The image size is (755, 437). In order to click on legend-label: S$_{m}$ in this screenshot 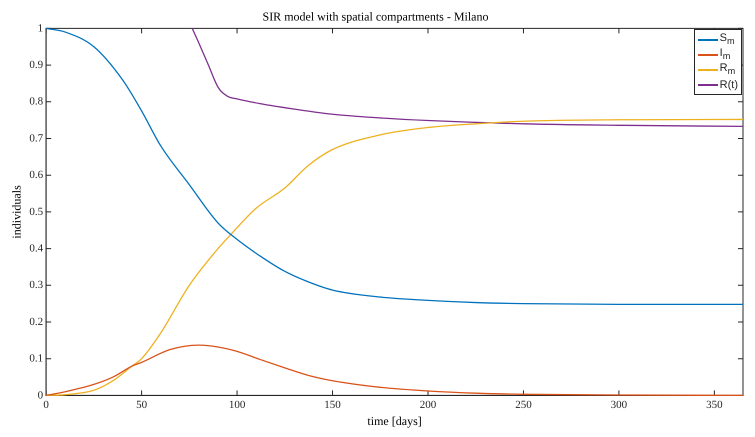, I will do `click(727, 39)`.